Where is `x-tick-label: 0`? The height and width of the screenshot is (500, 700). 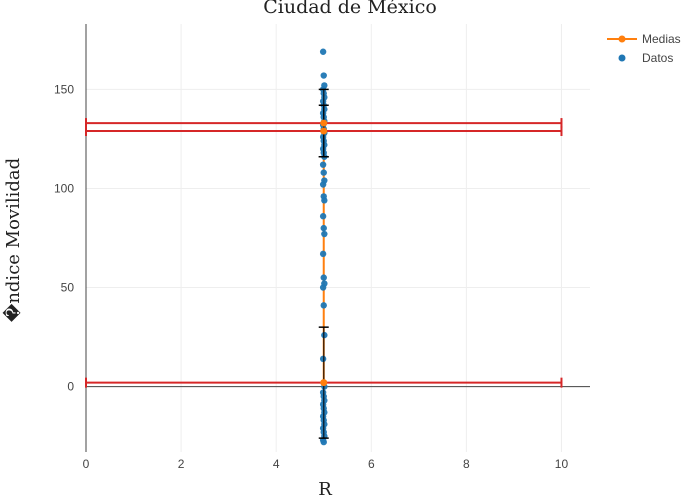 x-tick-label: 0 is located at coordinates (86, 464).